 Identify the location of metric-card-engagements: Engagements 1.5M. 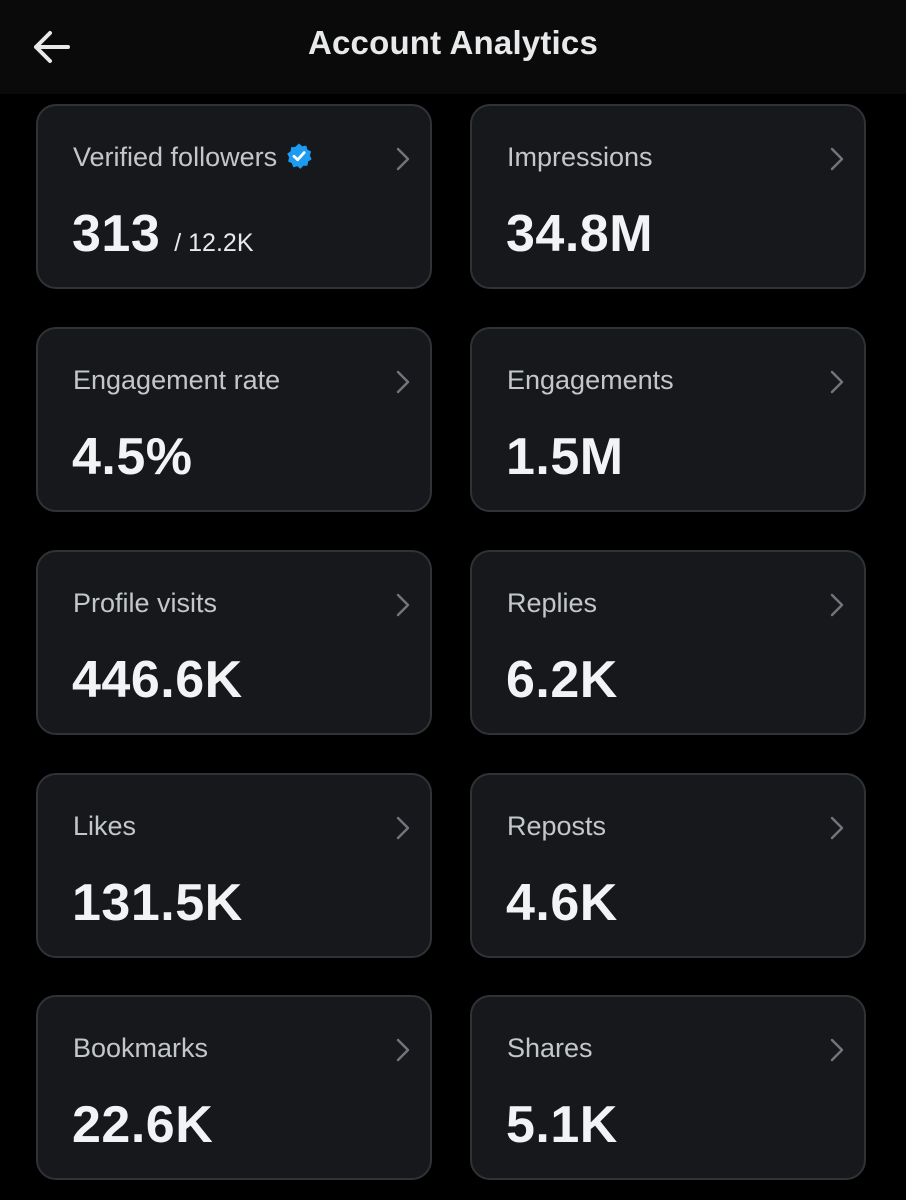
(668, 419).